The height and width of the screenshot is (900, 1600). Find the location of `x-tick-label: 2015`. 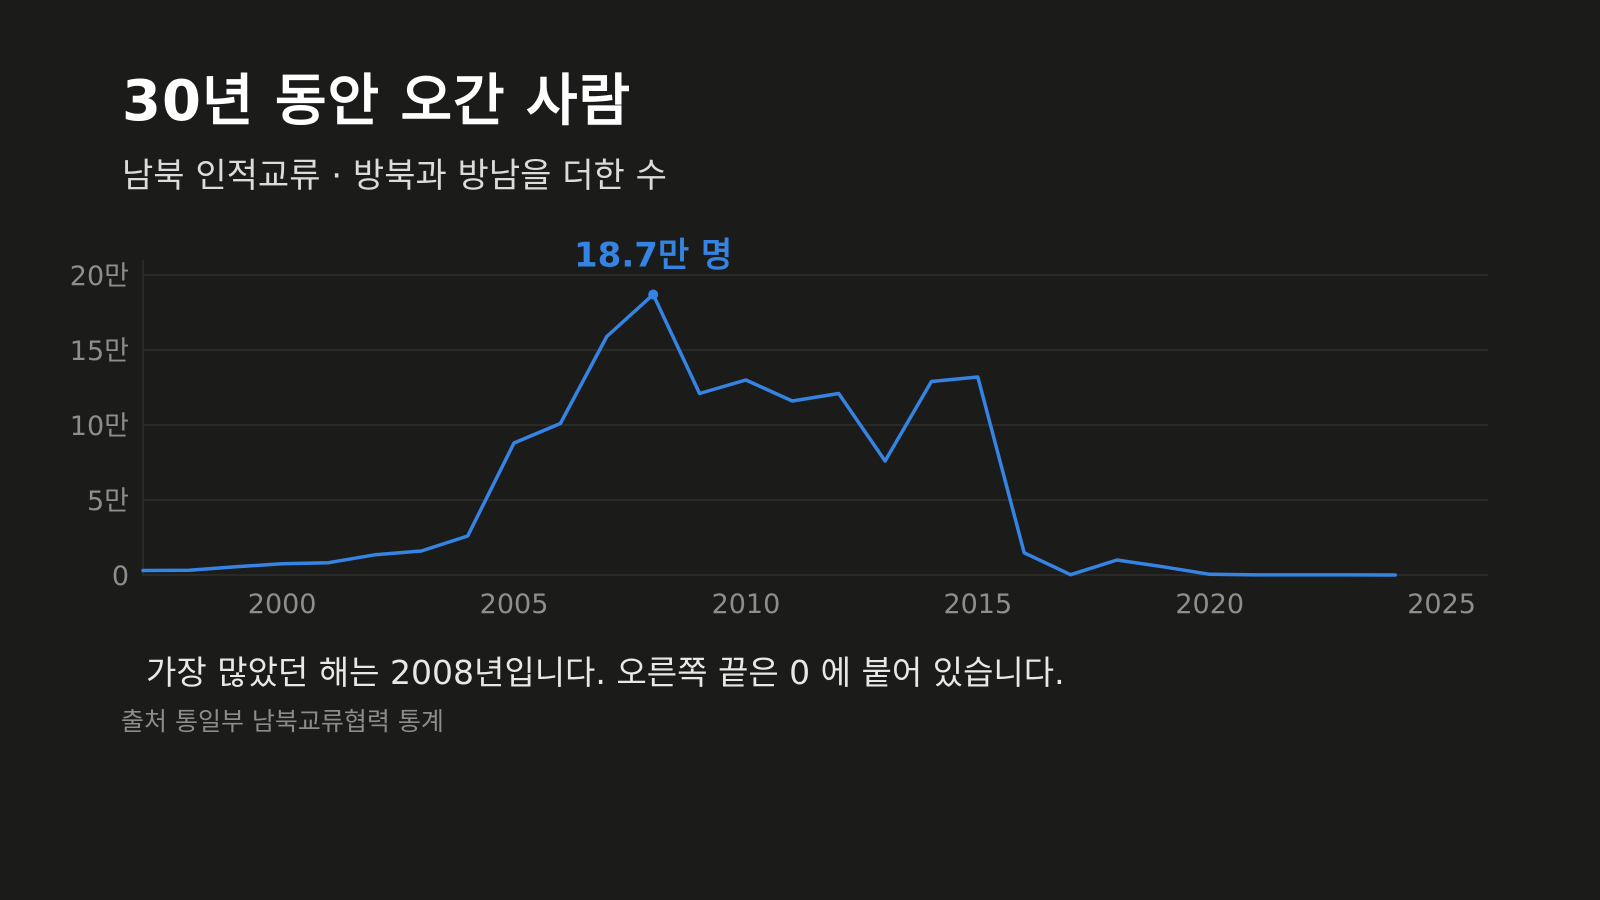

x-tick-label: 2015 is located at coordinates (977, 604).